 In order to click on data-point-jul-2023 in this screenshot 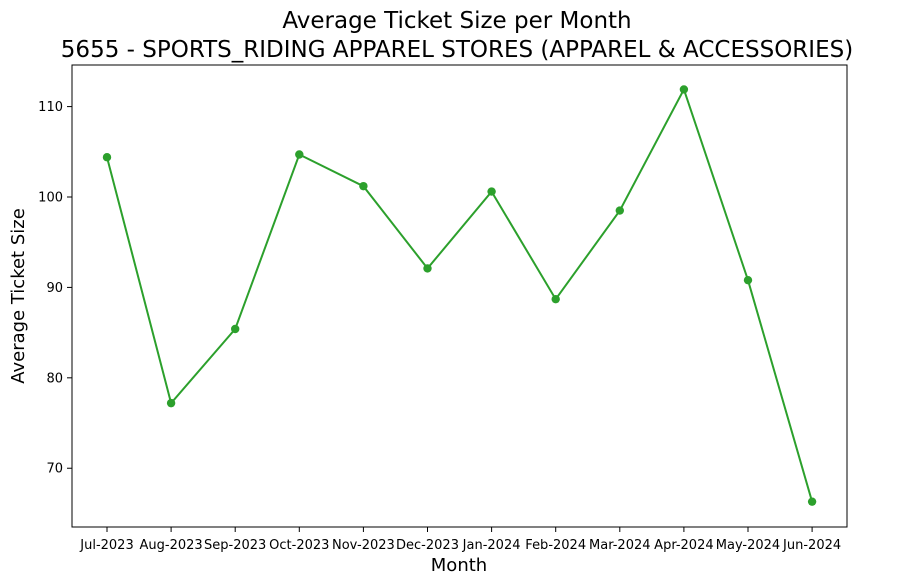, I will do `click(107, 157)`.